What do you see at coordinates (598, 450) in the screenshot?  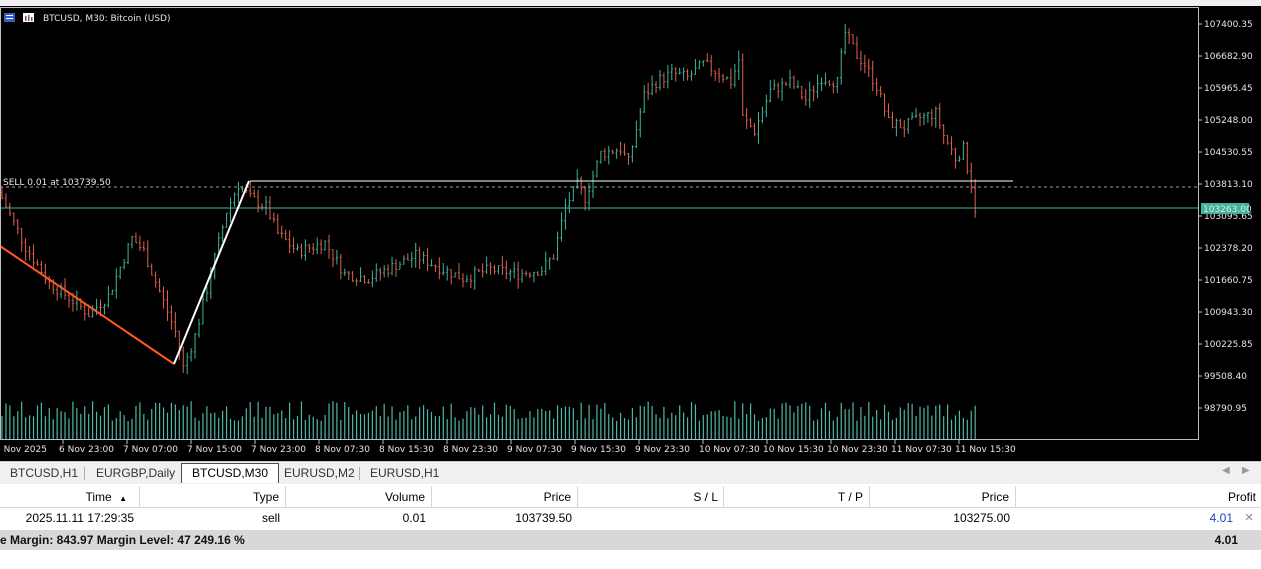 I see `time-tick-label: 9 Nov 15:30` at bounding box center [598, 450].